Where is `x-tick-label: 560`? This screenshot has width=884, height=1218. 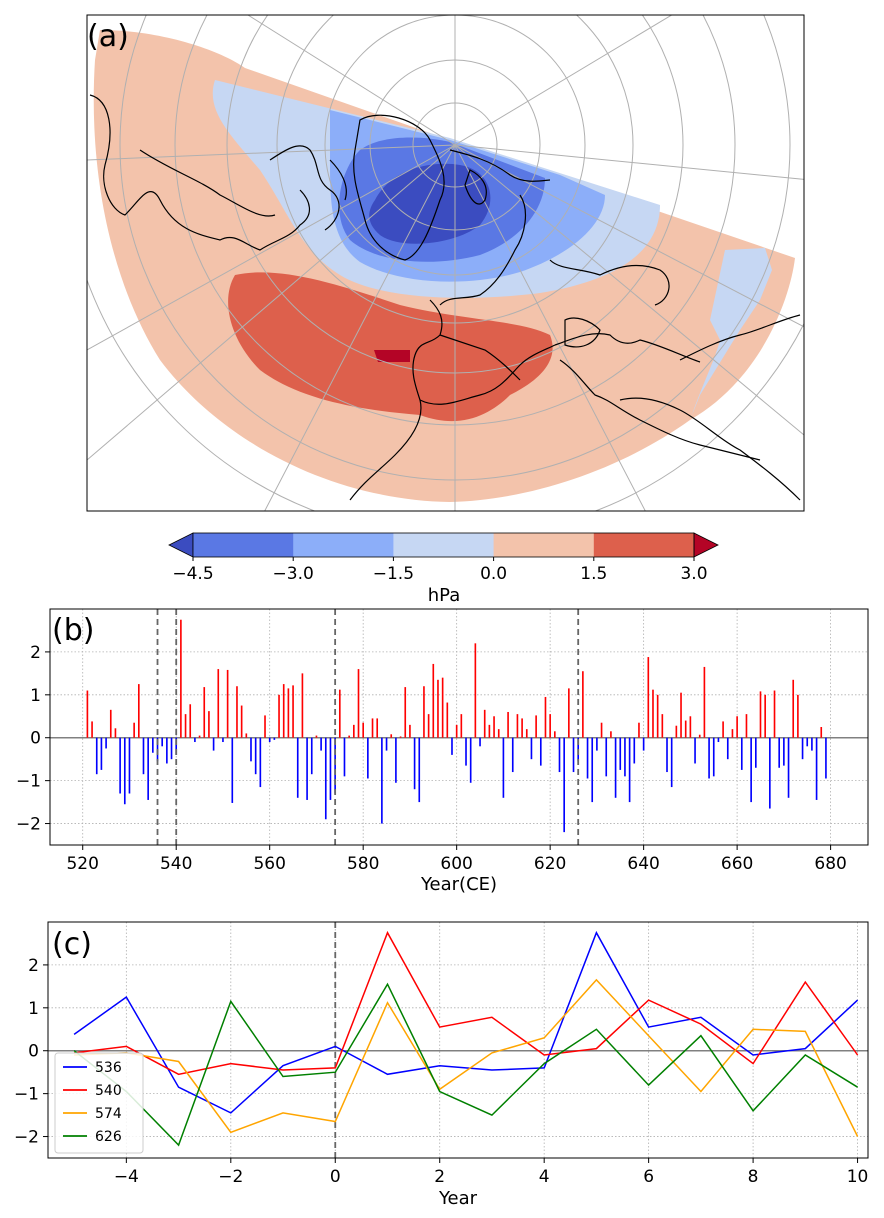
x-tick-label: 560 is located at coordinates (269, 864).